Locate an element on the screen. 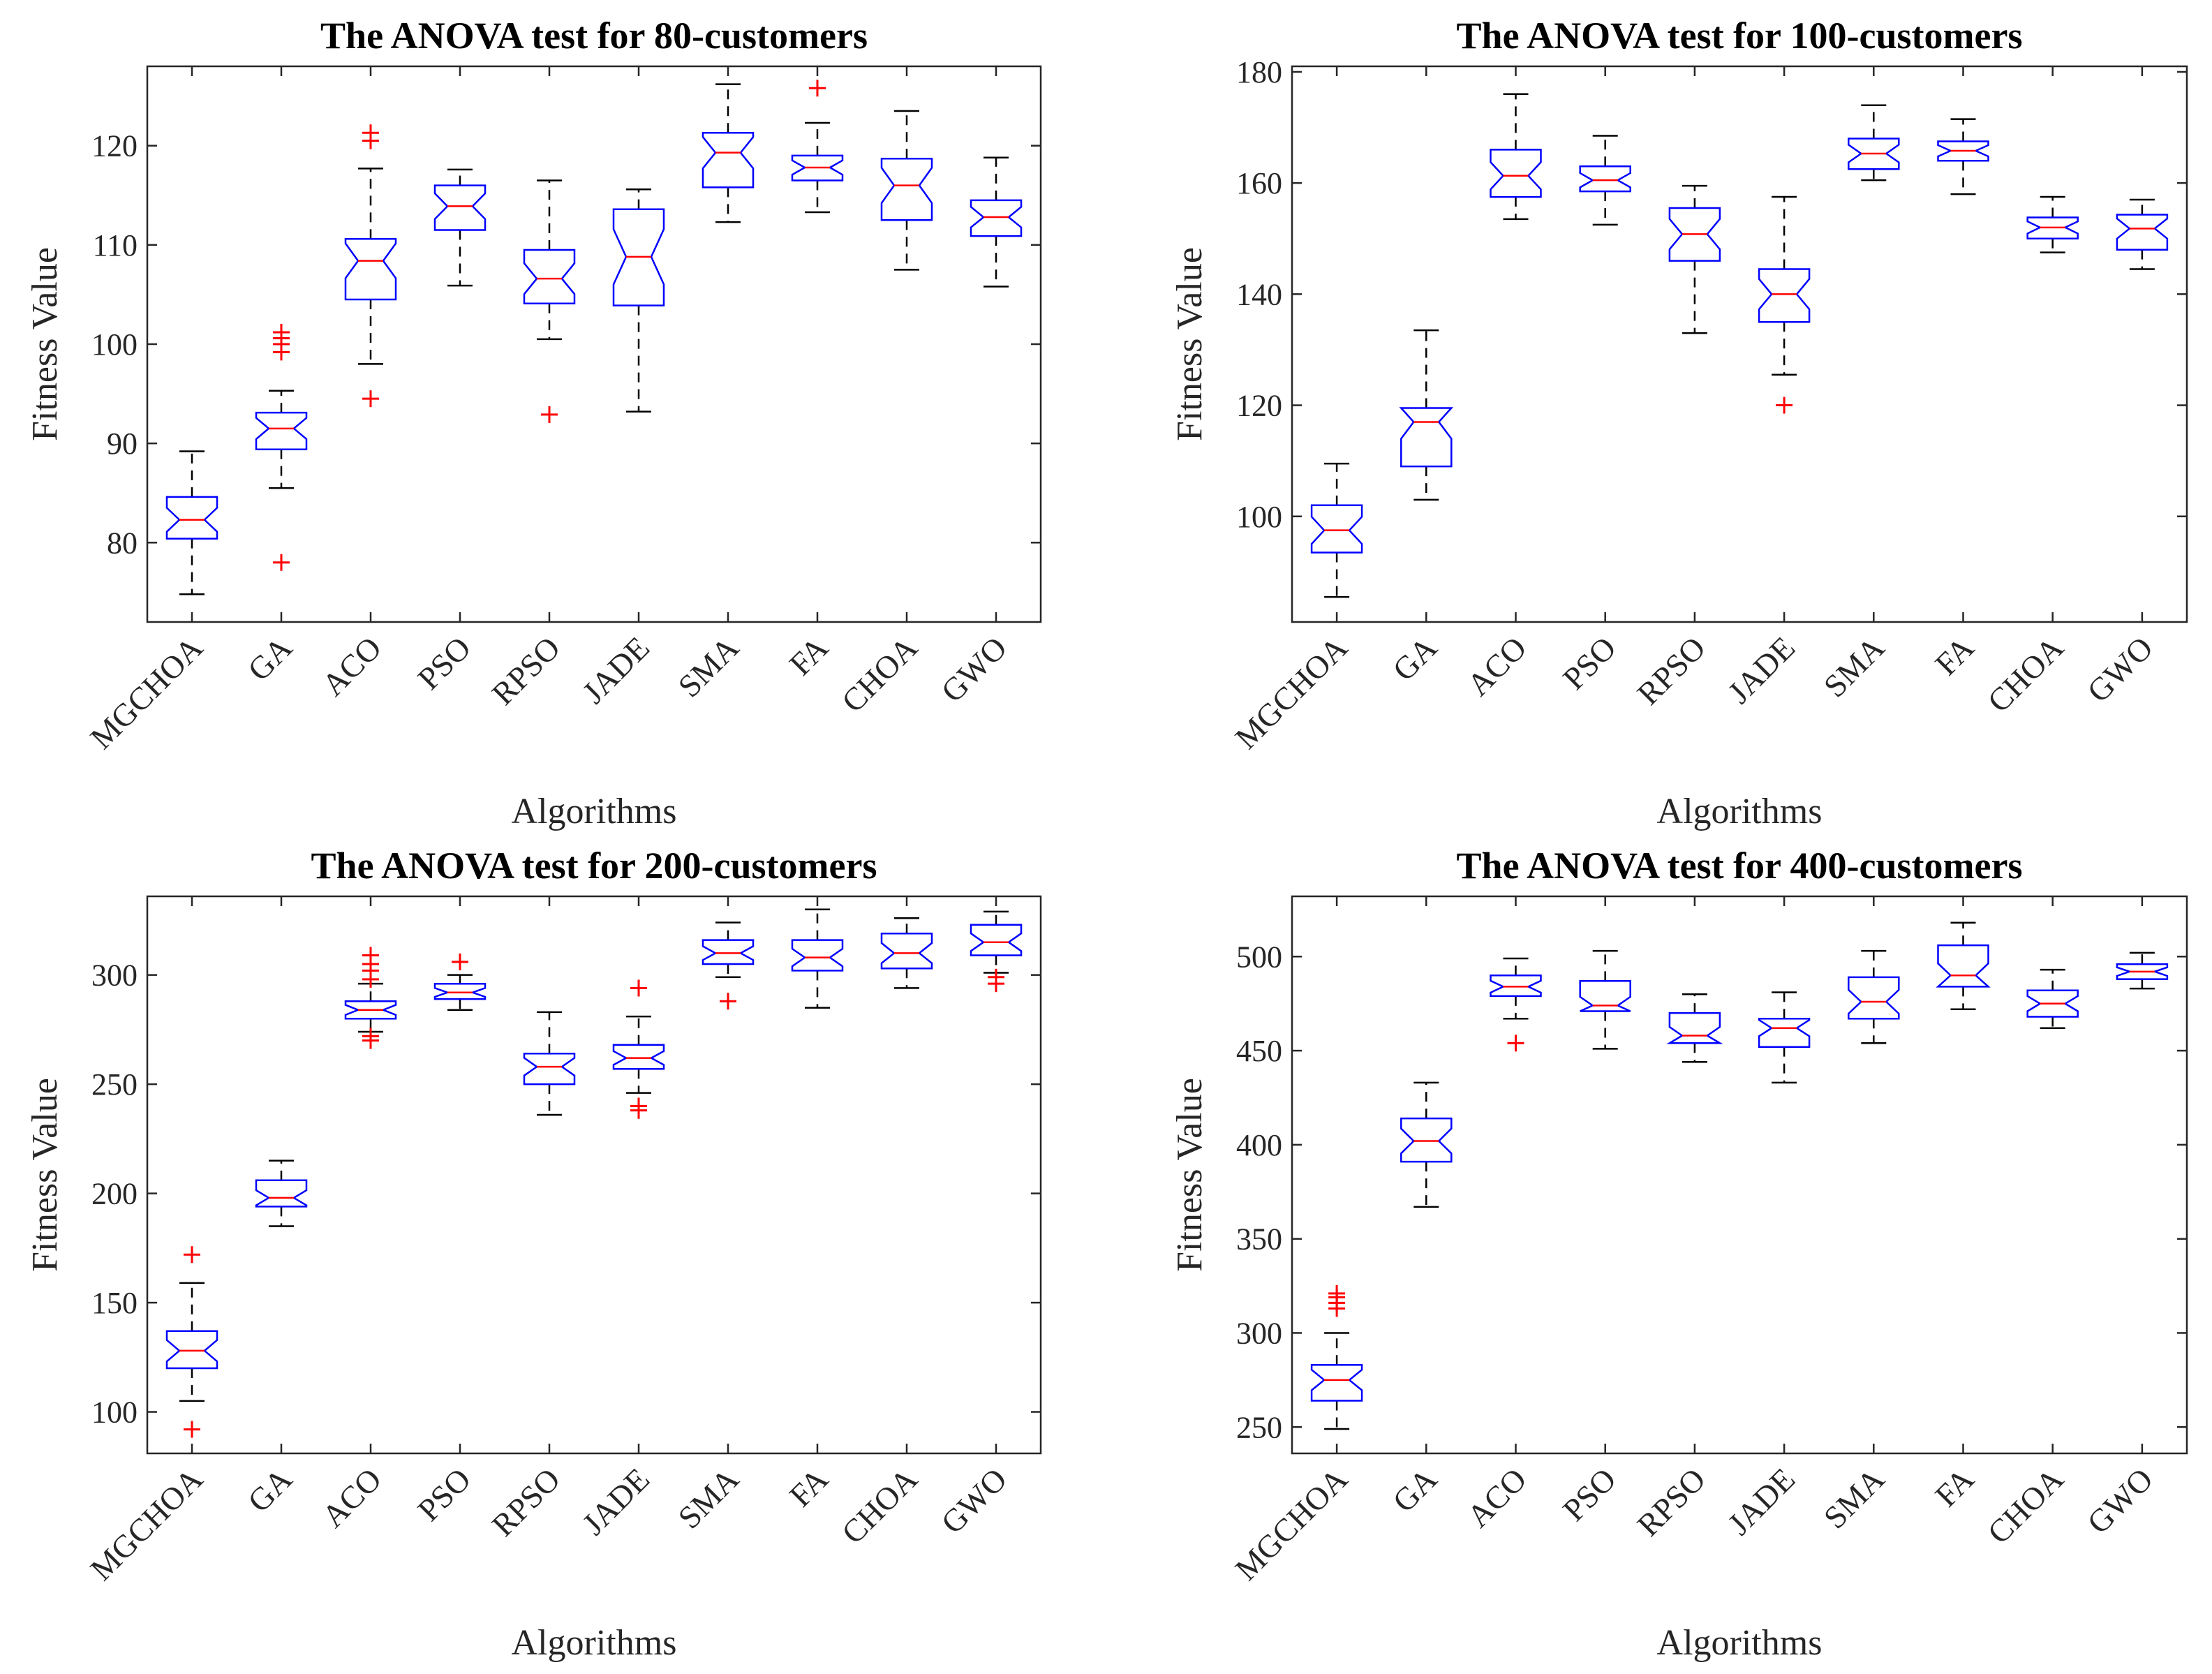 This screenshot has height=1674, width=2212. y-tick-label: 110 is located at coordinates (115, 245).